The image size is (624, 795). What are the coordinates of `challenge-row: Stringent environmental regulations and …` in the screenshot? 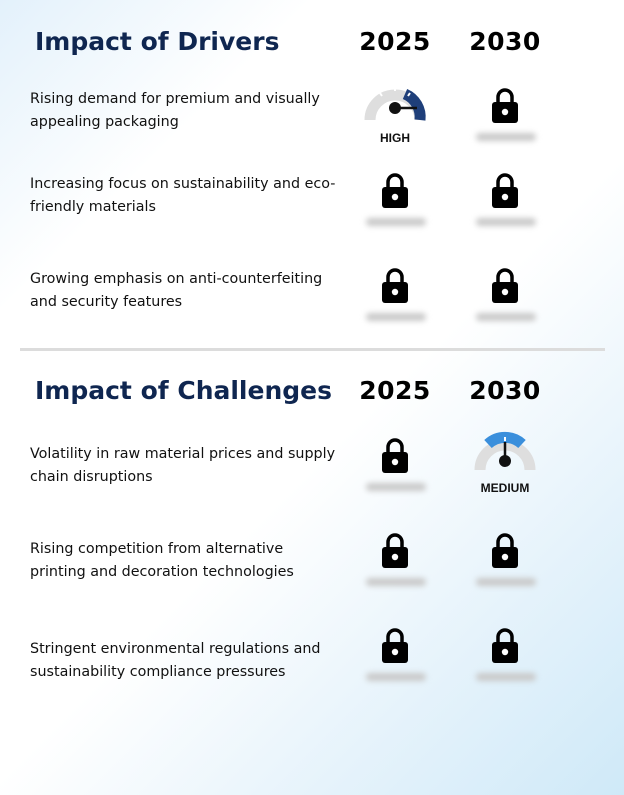 It's located at (312, 665).